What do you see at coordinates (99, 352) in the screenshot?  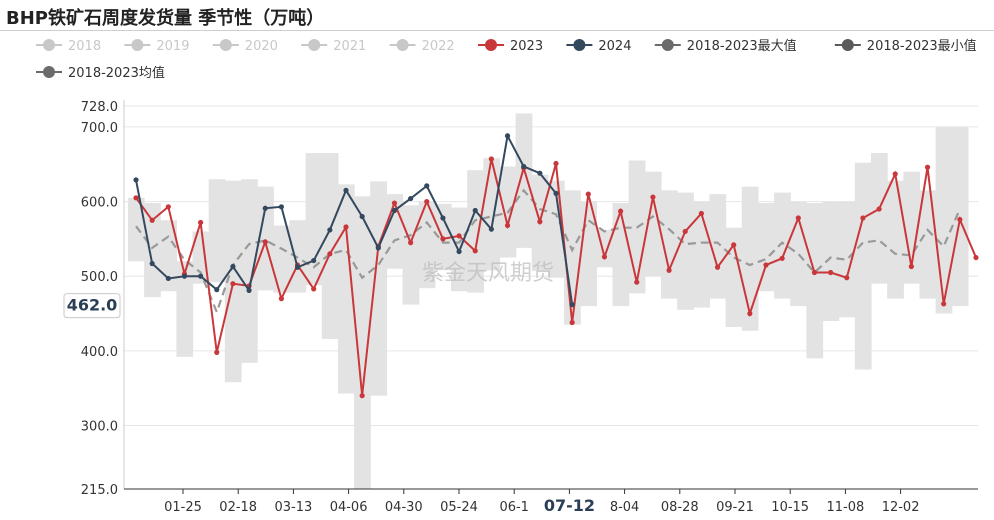 I see `y-tick-label: 400.0` at bounding box center [99, 352].